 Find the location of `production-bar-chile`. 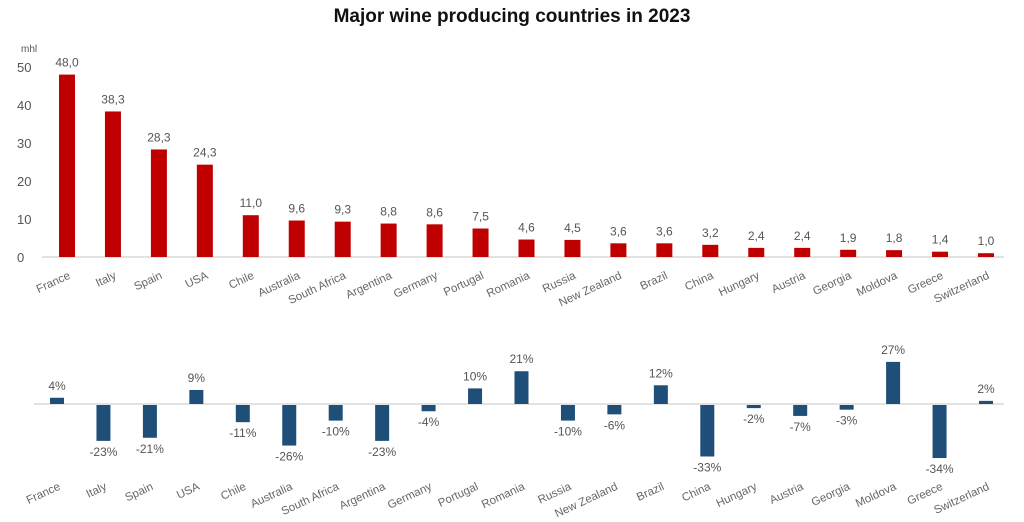

production-bar-chile is located at coordinates (250, 236).